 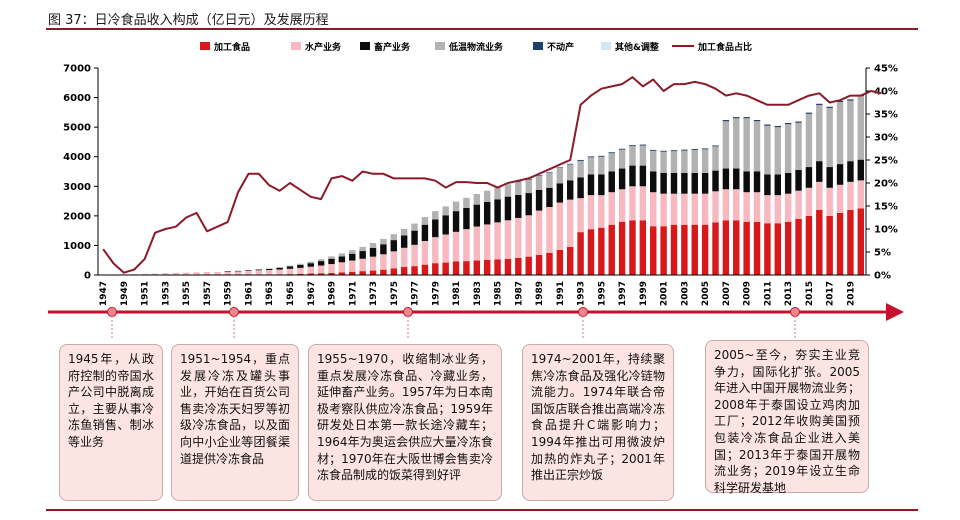 What do you see at coordinates (810, 293) in the screenshot?
I see `x-tick-label: 2015` at bounding box center [810, 293].